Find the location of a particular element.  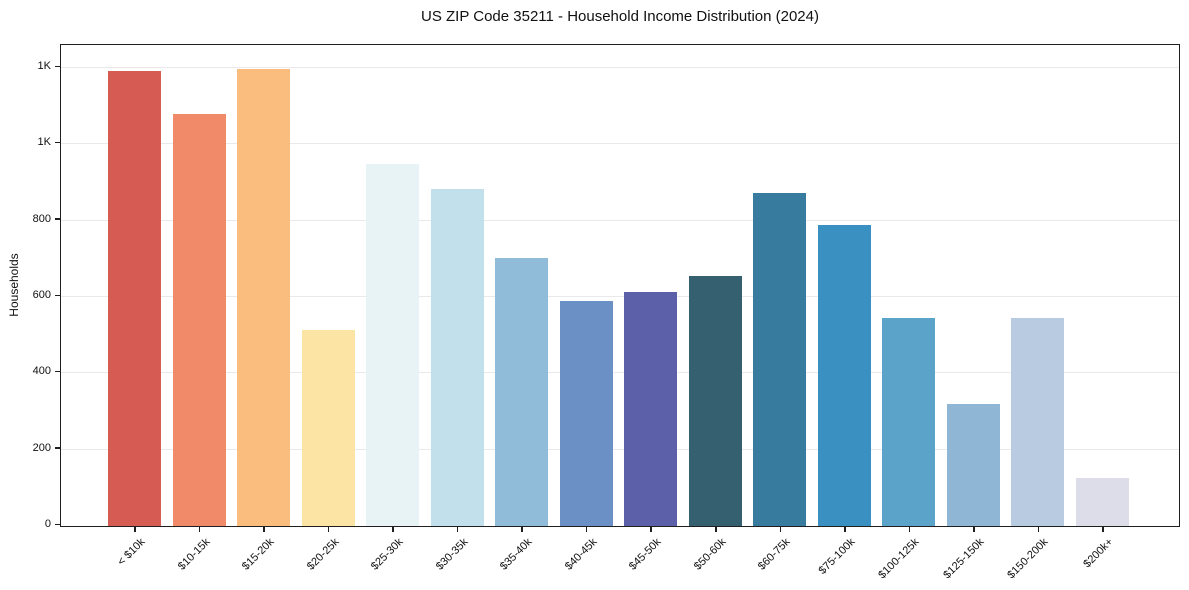

bar-< $10k is located at coordinates (134, 298).